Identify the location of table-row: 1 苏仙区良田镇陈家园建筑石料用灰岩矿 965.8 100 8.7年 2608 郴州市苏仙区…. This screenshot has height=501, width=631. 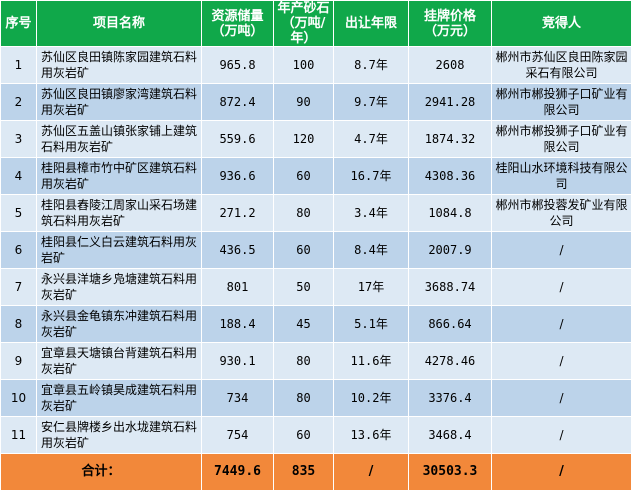
(315, 65).